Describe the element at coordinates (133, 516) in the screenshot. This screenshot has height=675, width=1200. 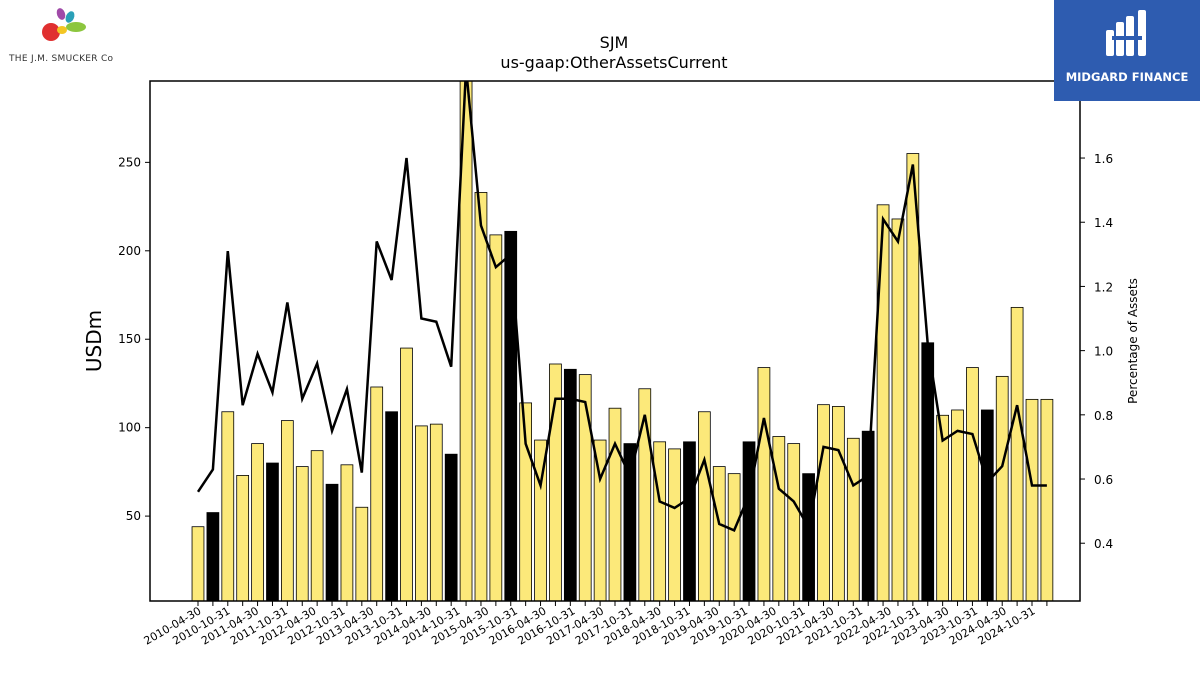
I see `y-tick-label: 50` at that location.